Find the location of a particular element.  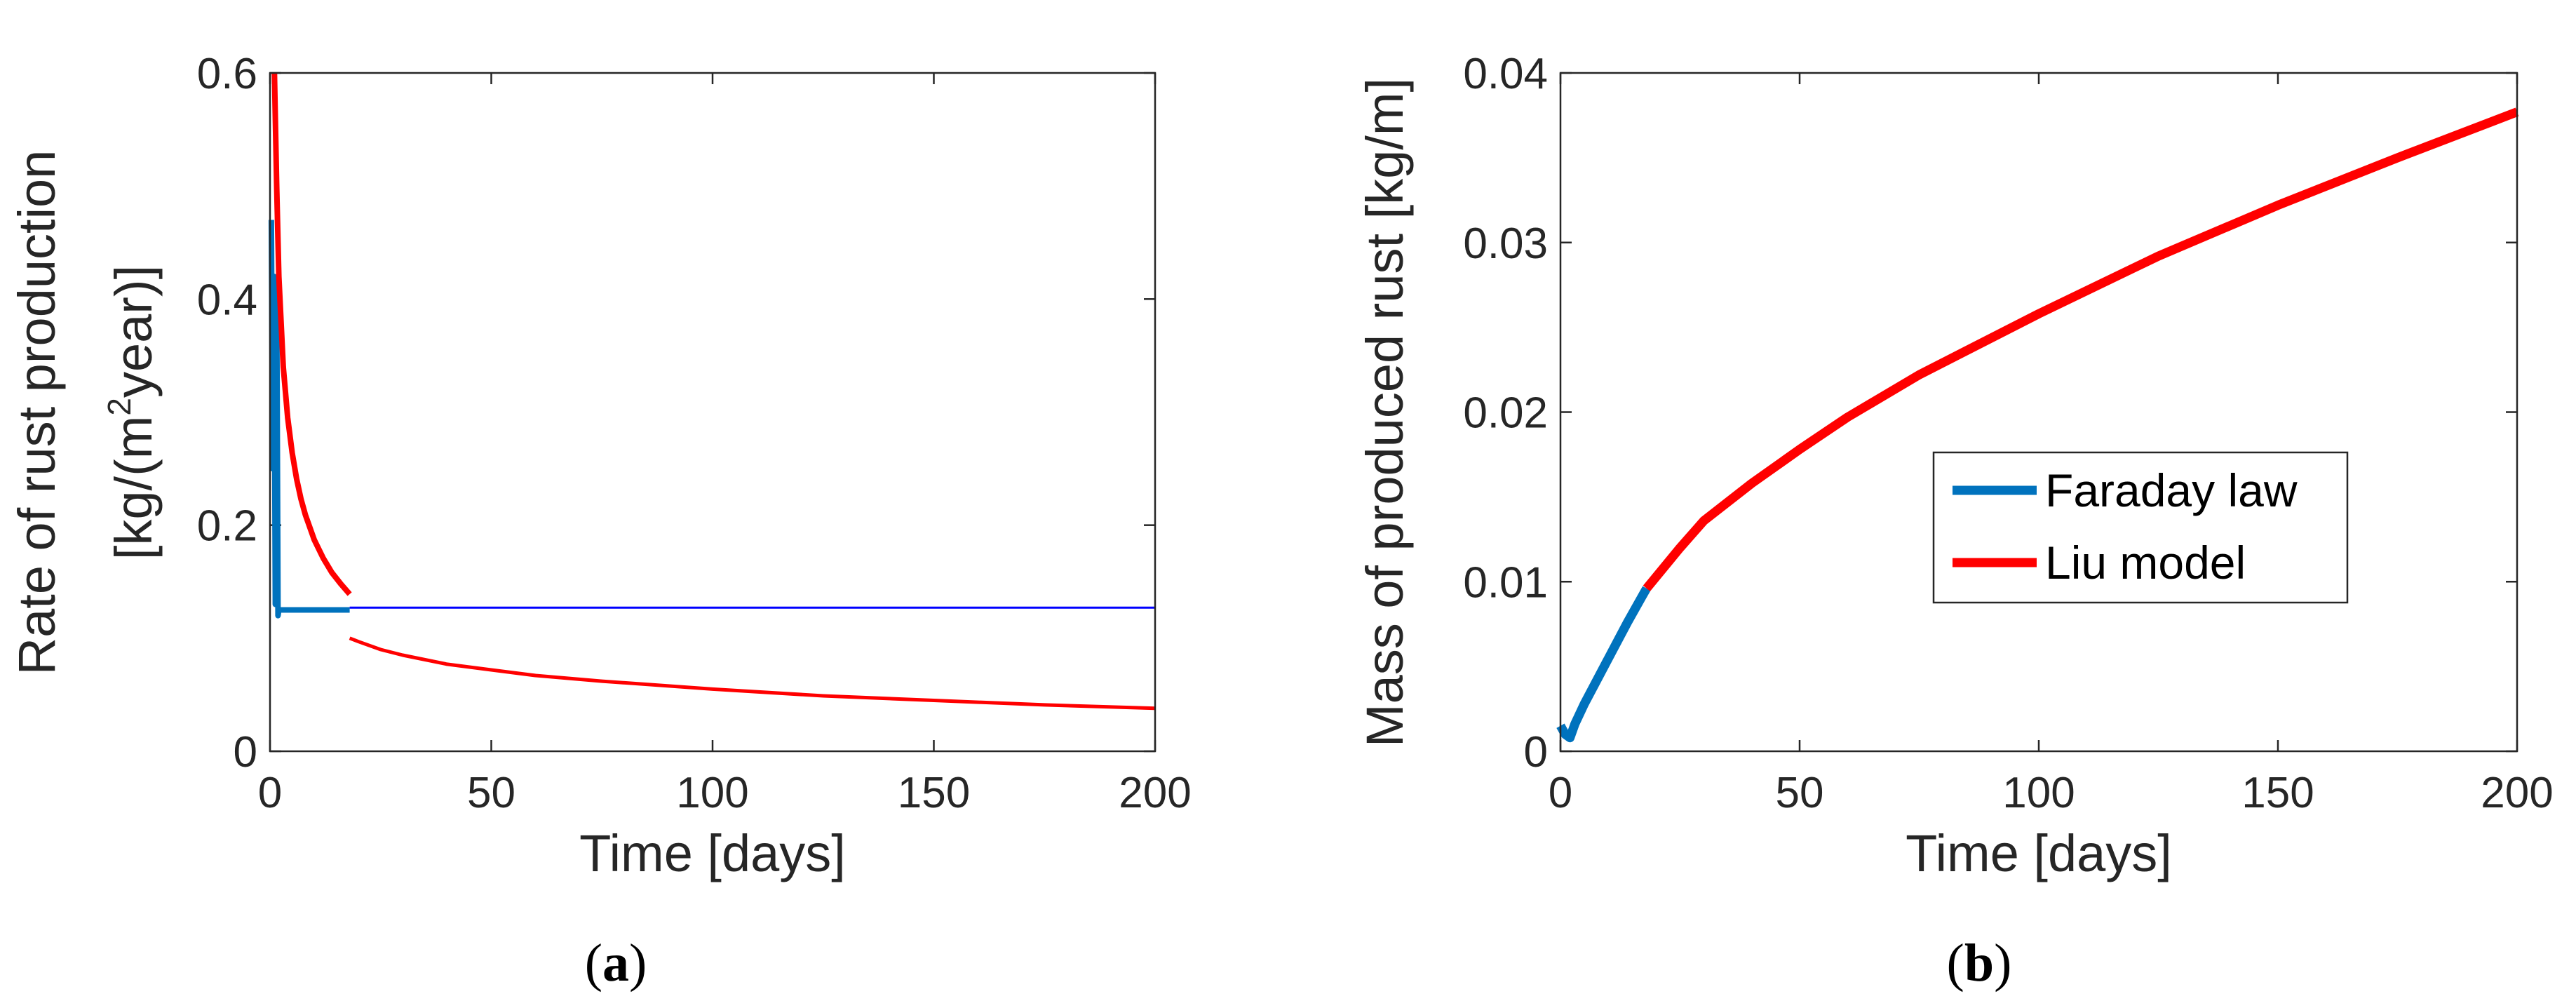

caption-a-open: ( is located at coordinates (593, 964).